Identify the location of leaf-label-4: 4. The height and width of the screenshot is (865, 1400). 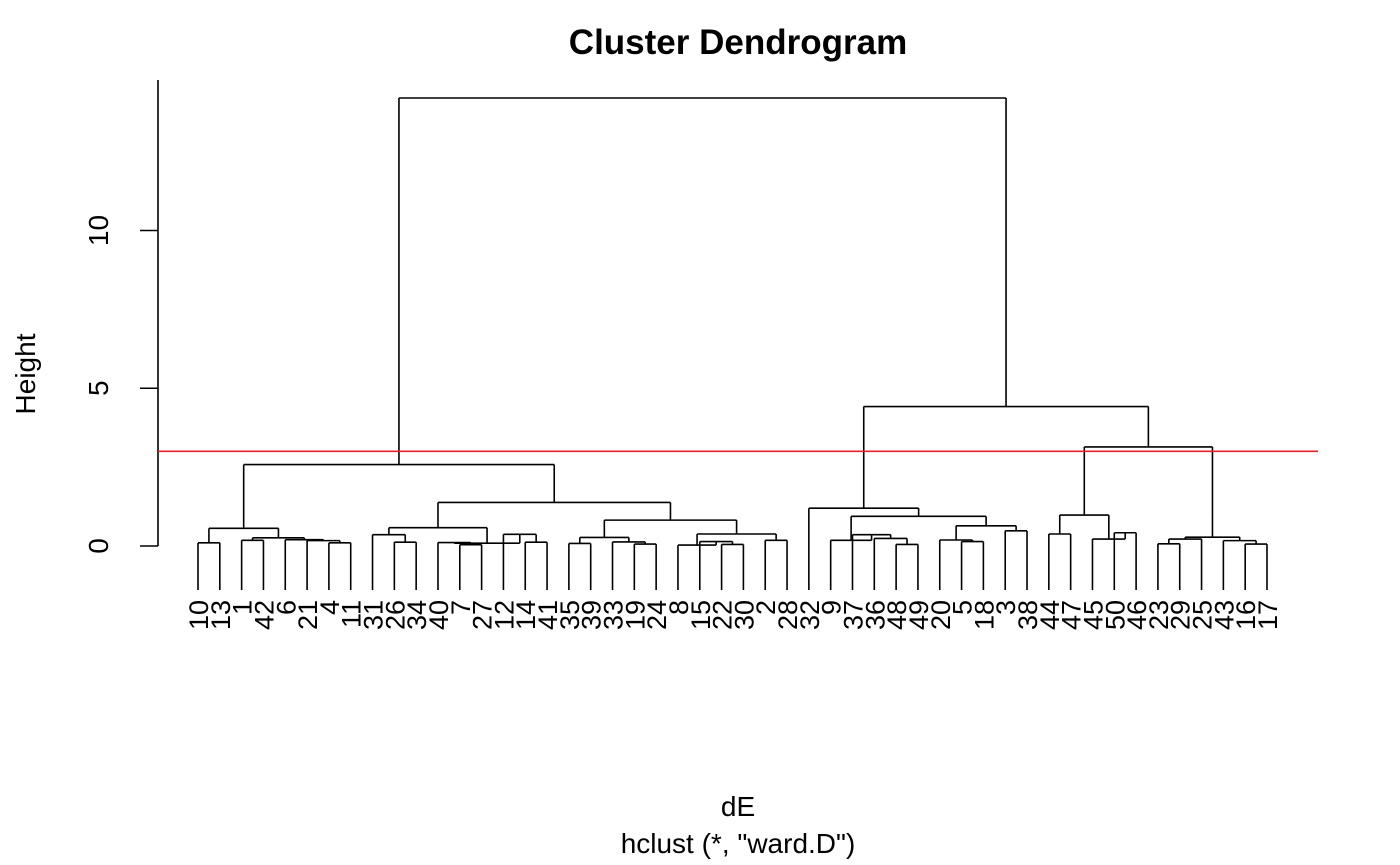
(330, 607).